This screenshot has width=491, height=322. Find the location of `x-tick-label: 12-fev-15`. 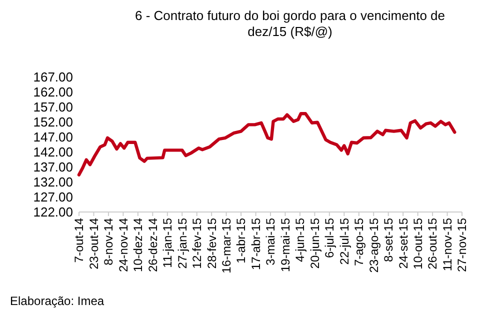

x-tick-label: 12-fev-15 is located at coordinates (197, 243).